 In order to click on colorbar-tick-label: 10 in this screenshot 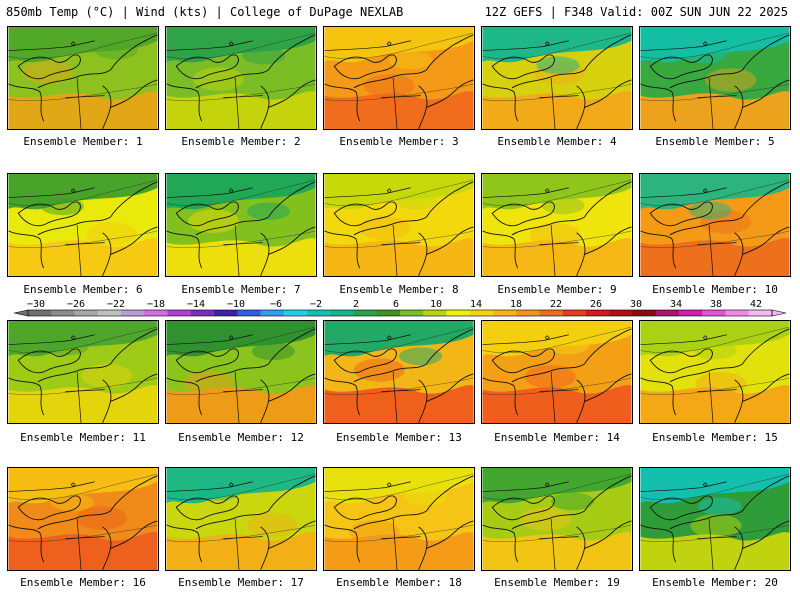, I will do `click(436, 304)`.